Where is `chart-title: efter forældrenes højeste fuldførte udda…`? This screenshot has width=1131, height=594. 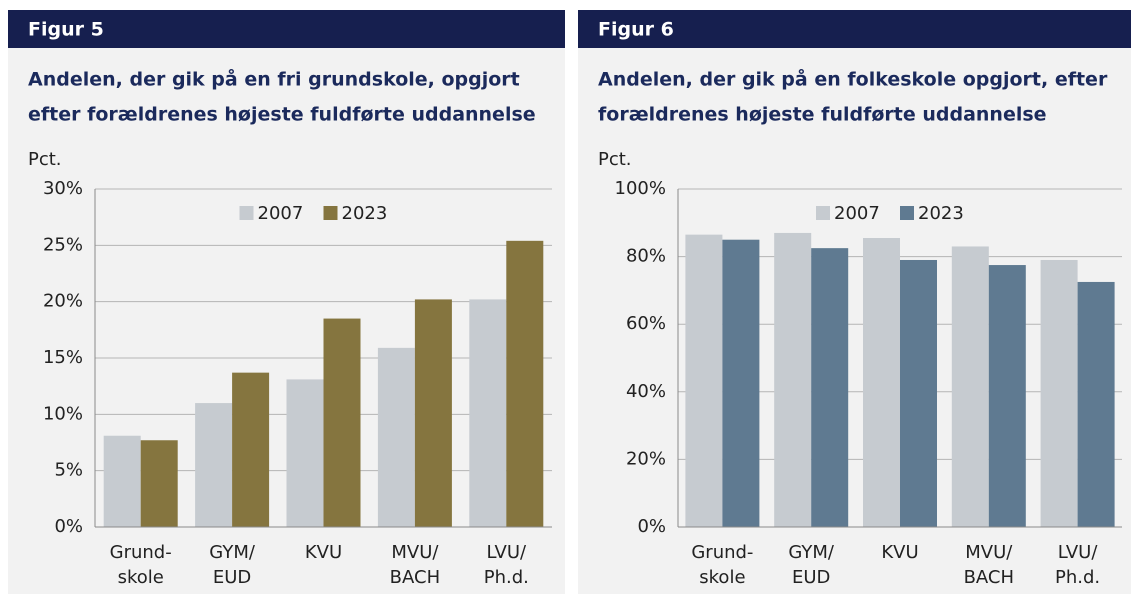 chart-title: efter forældrenes højeste fuldførte udda… is located at coordinates (282, 115).